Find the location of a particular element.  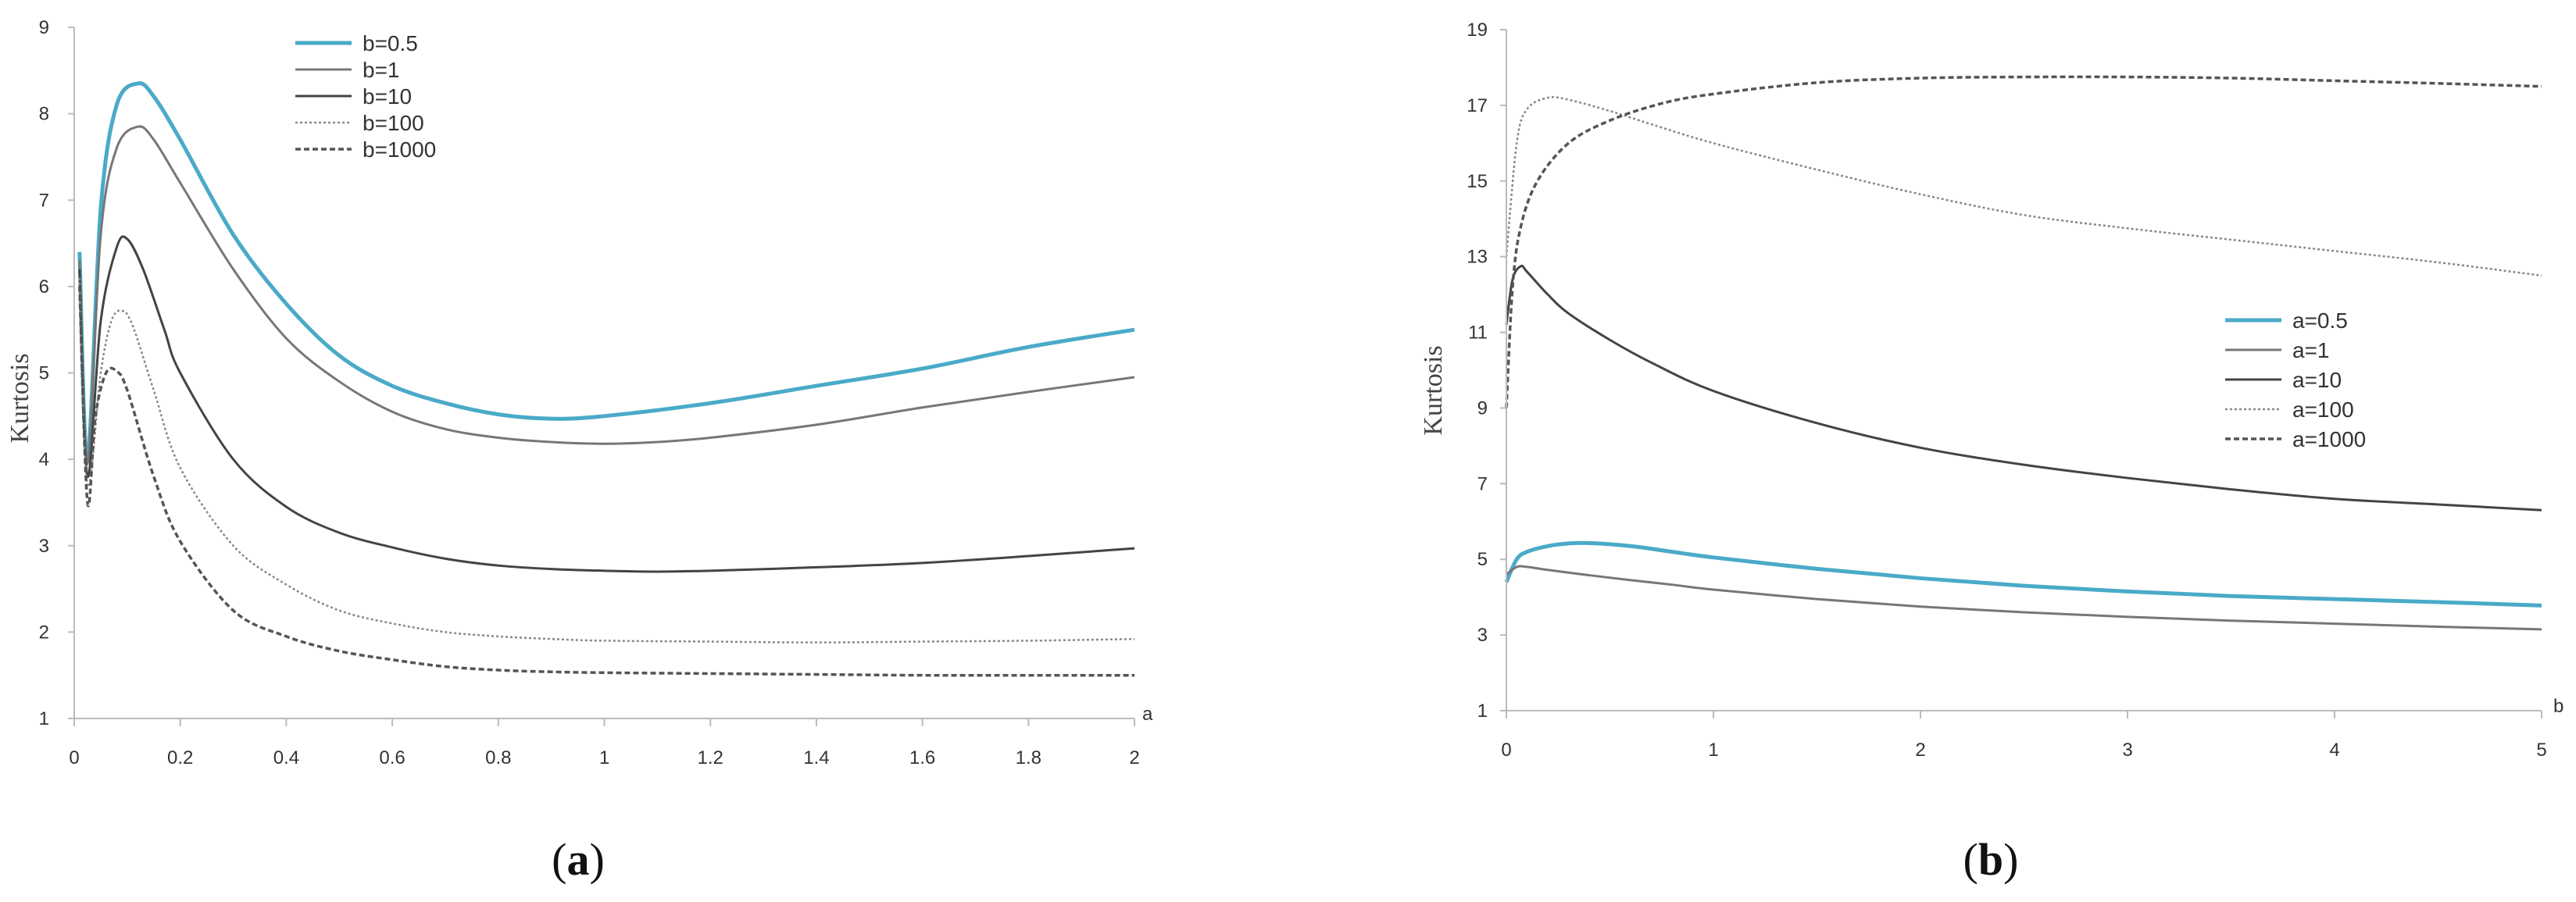

legend-label: a=1 is located at coordinates (2311, 350).